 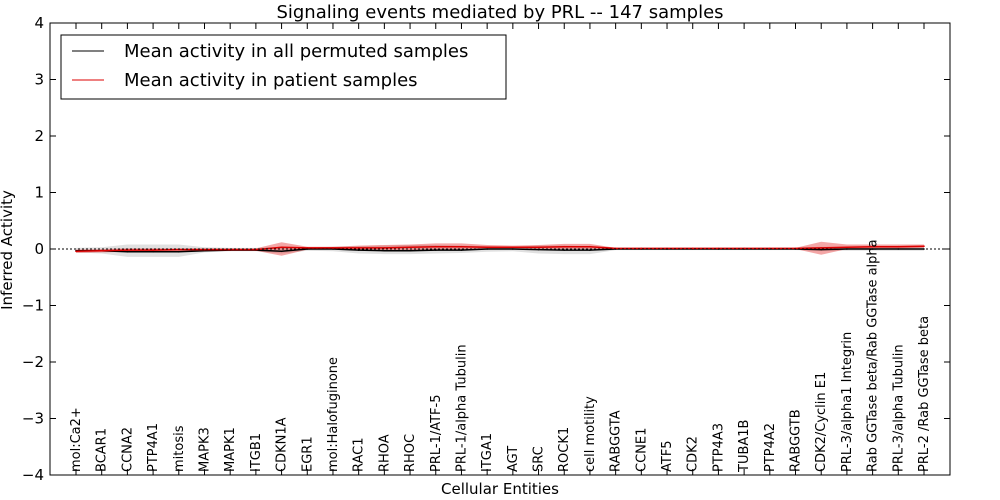 I want to click on x-category-label: mol:Ca2+, so click(x=76, y=439).